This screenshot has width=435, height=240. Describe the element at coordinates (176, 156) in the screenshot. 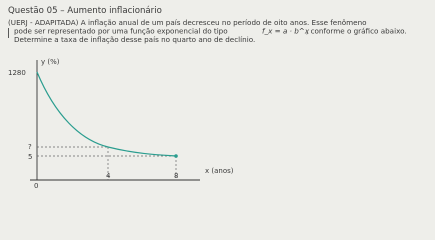

I see `point` at that location.